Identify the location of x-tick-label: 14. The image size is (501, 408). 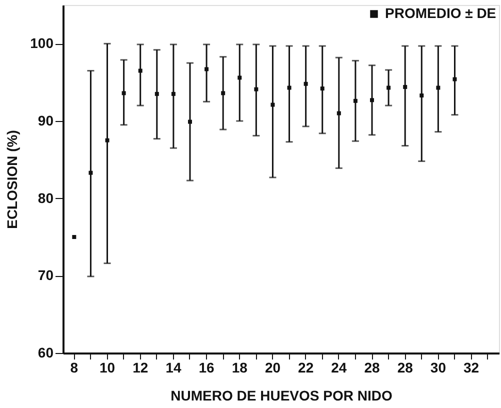
(174, 368).